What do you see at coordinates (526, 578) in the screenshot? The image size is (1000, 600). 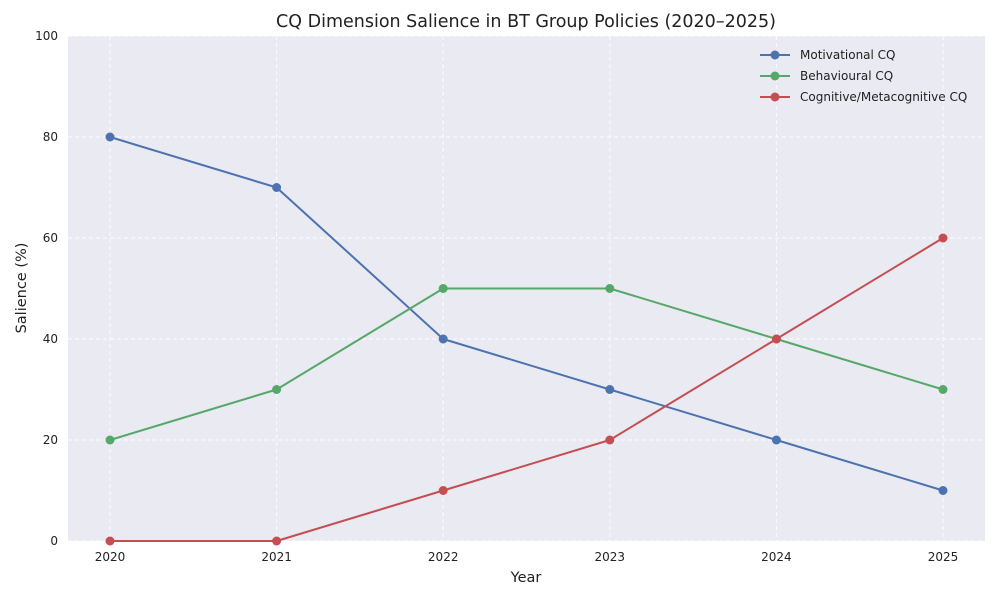 I see `x-axis-label: Year` at bounding box center [526, 578].